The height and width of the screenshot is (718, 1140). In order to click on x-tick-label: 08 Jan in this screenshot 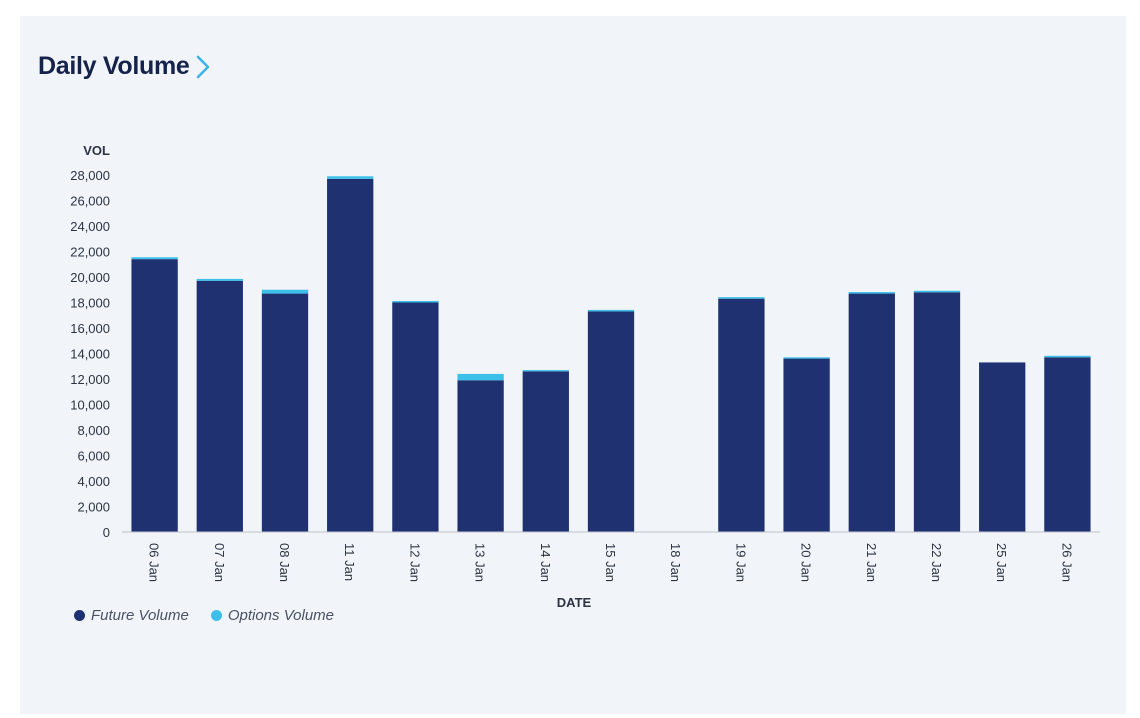, I will do `click(284, 562)`.